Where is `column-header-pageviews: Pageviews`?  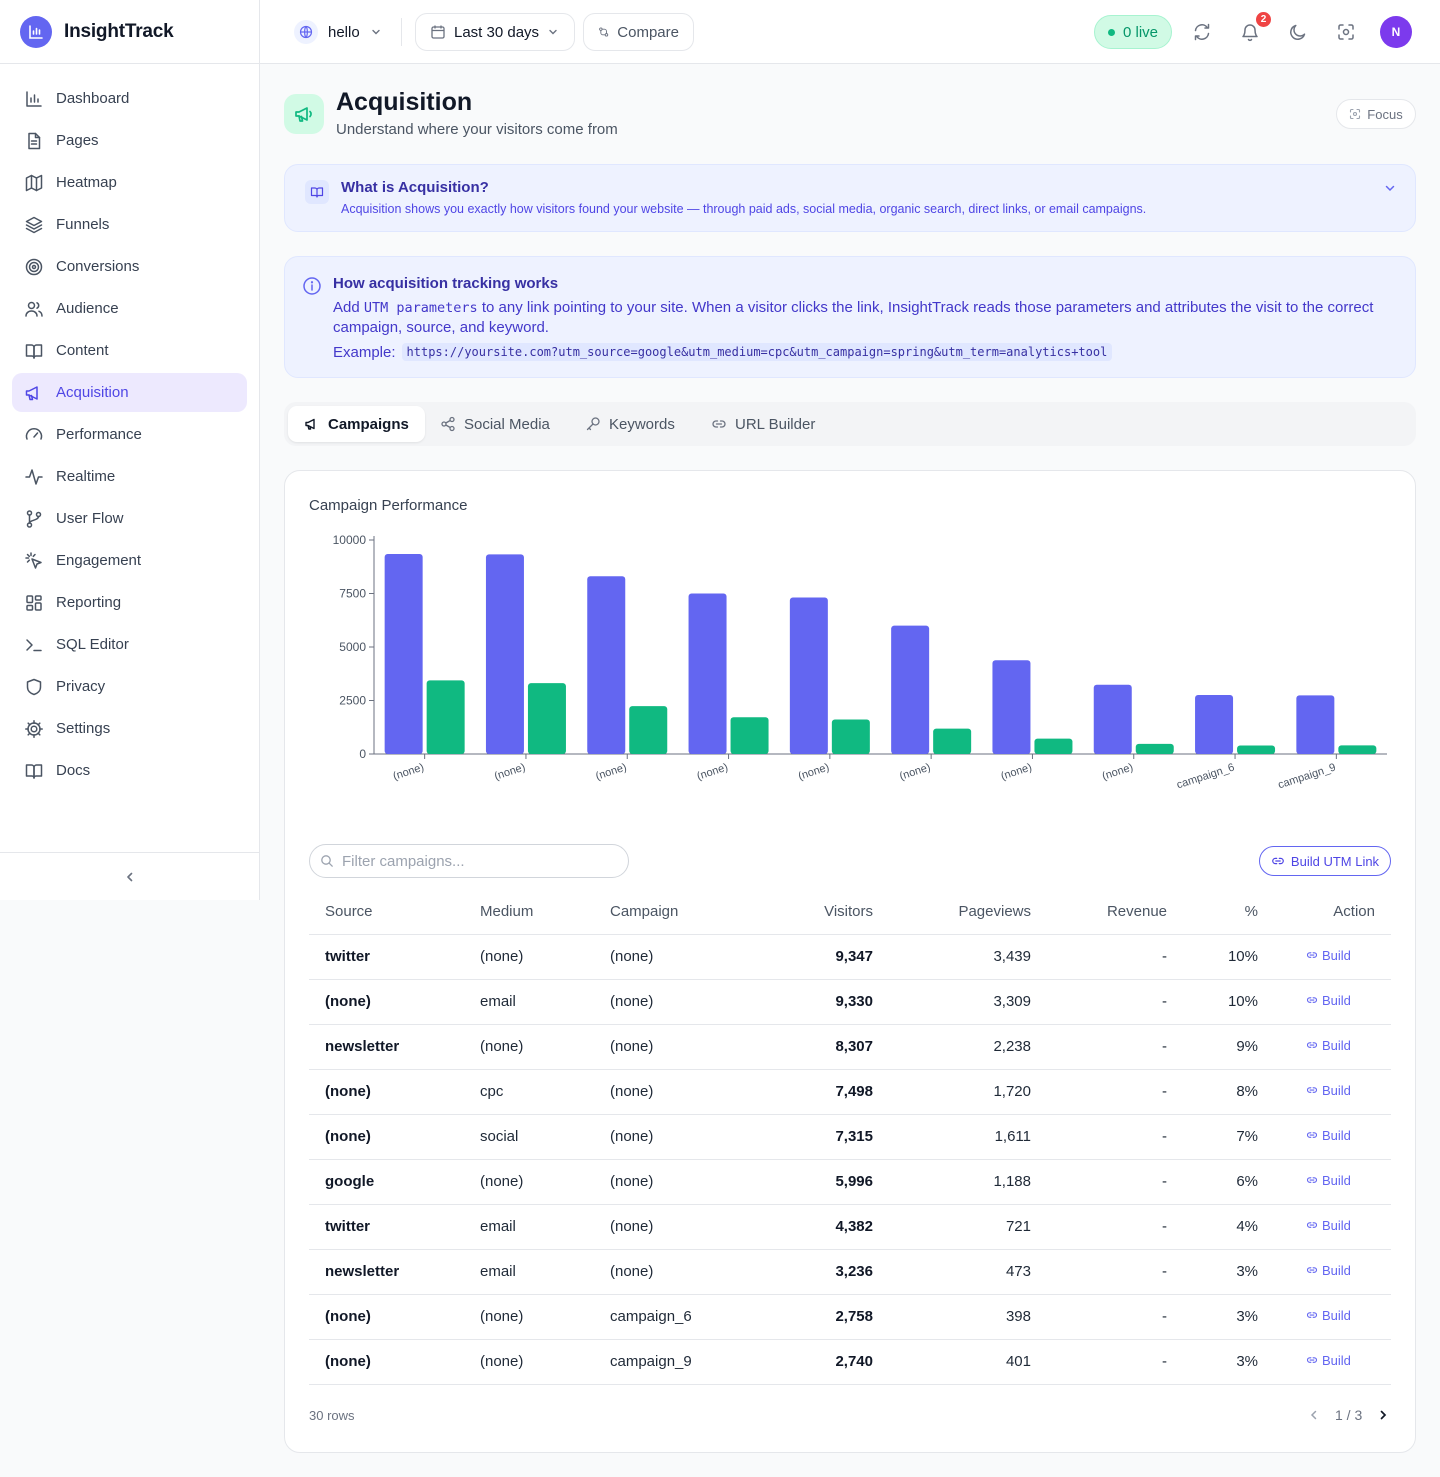
column-header-pageviews: Pageviews is located at coordinates (968, 912).